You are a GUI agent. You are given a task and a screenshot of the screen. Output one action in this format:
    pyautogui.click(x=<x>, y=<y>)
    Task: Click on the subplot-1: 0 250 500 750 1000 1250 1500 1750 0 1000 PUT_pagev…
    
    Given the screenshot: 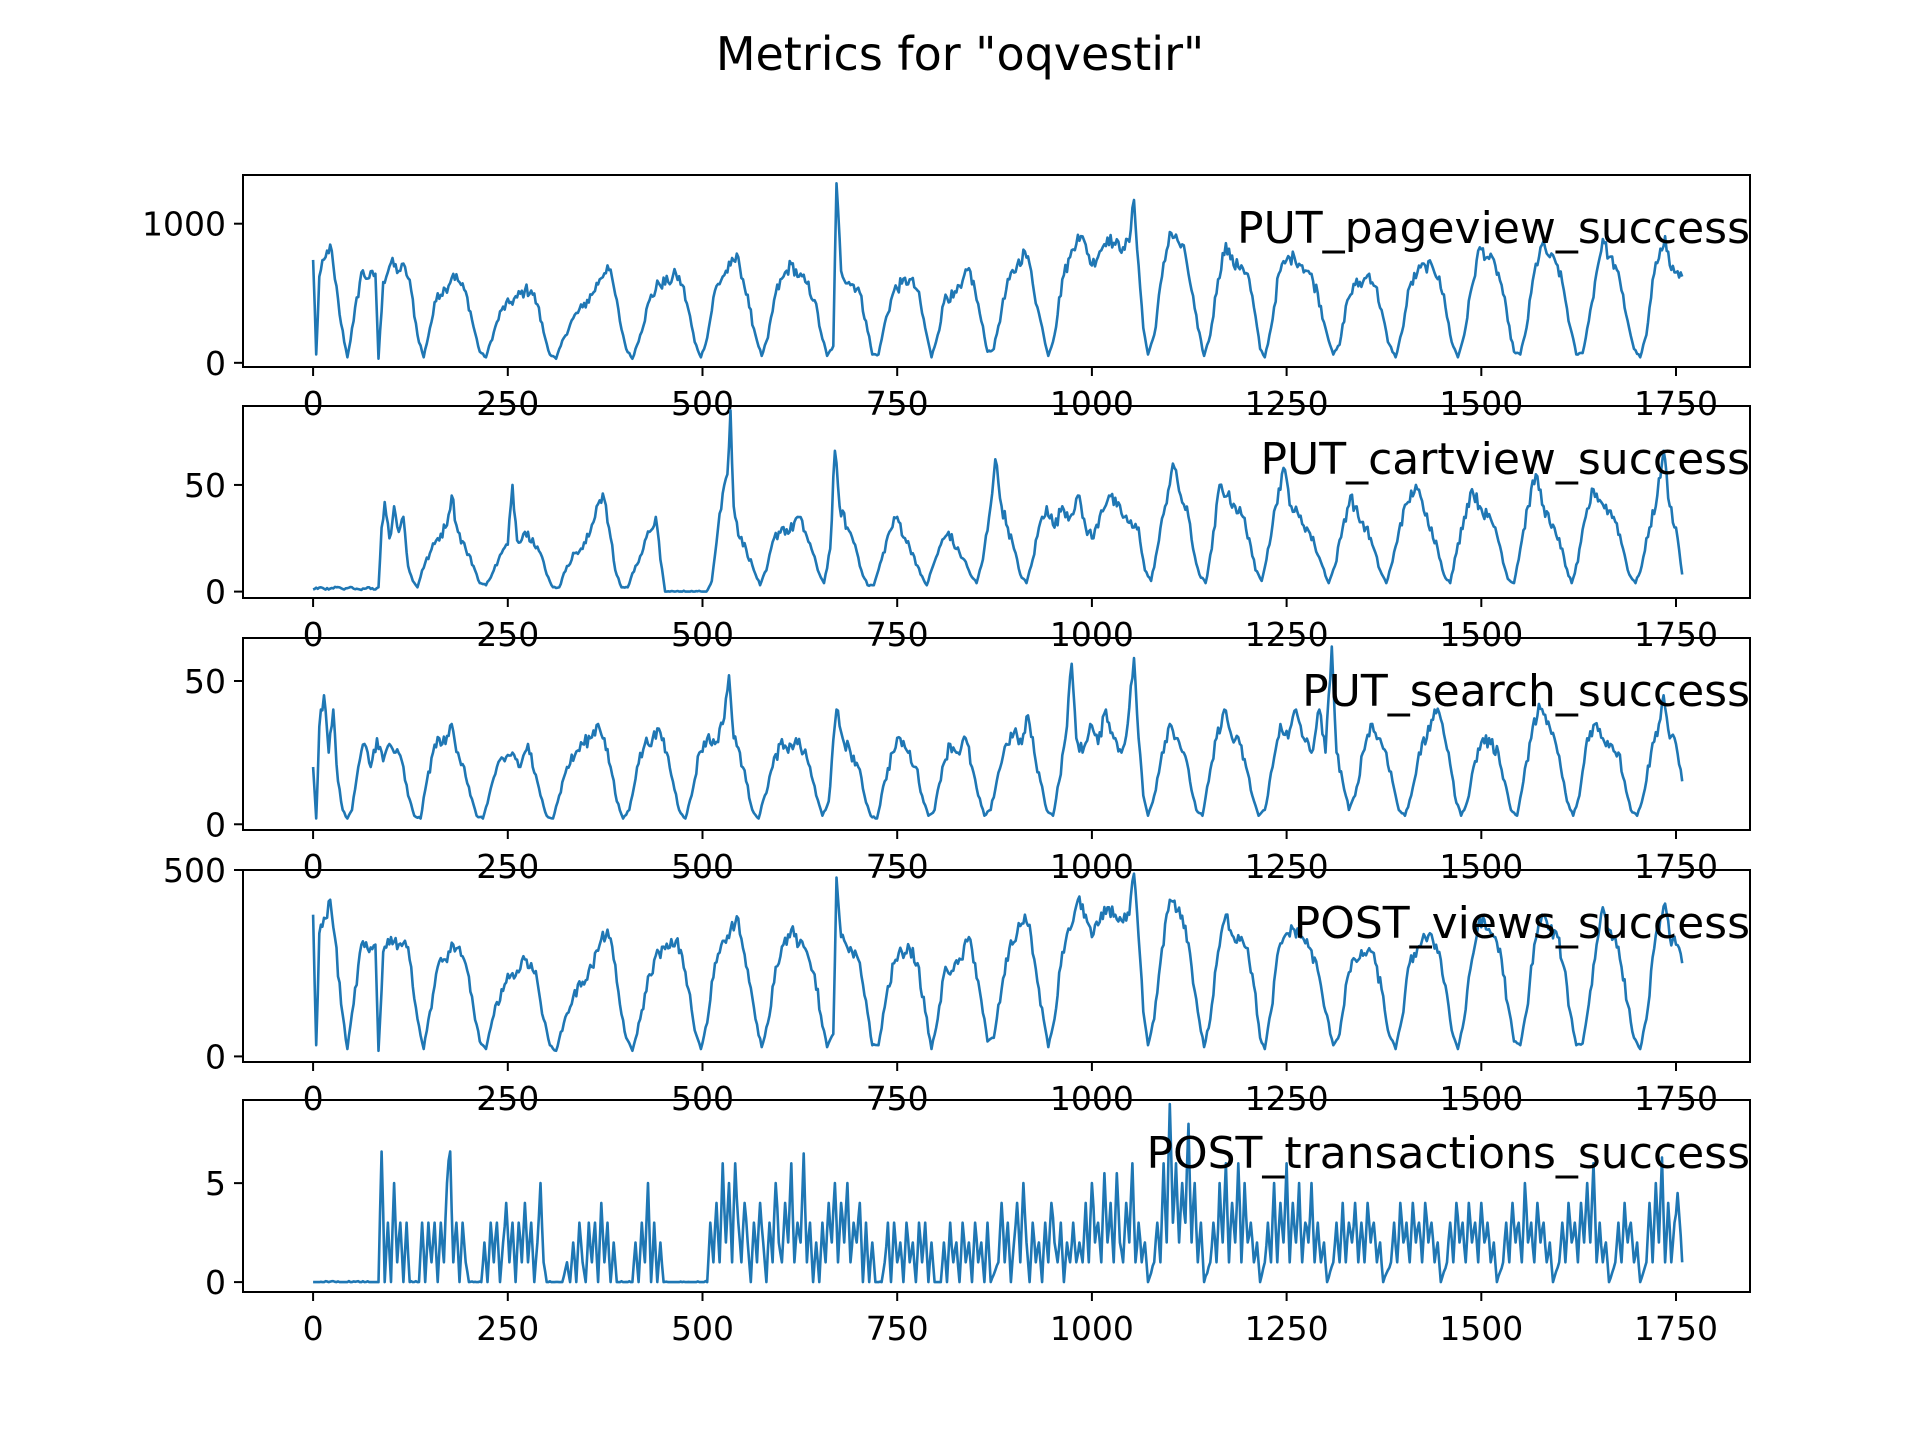 What is the action you would take?
    pyautogui.click(x=946, y=298)
    